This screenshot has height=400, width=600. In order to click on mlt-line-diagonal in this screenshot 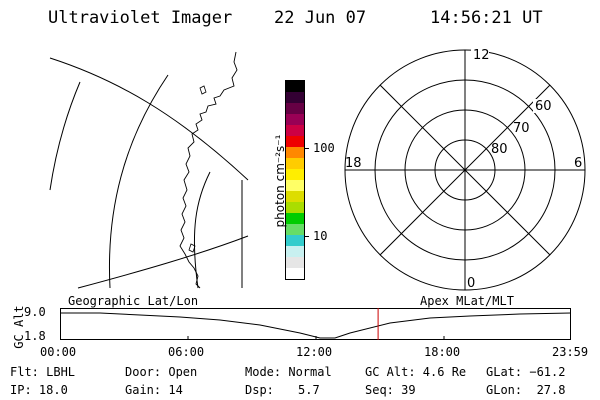, I will do `click(465, 170)`.